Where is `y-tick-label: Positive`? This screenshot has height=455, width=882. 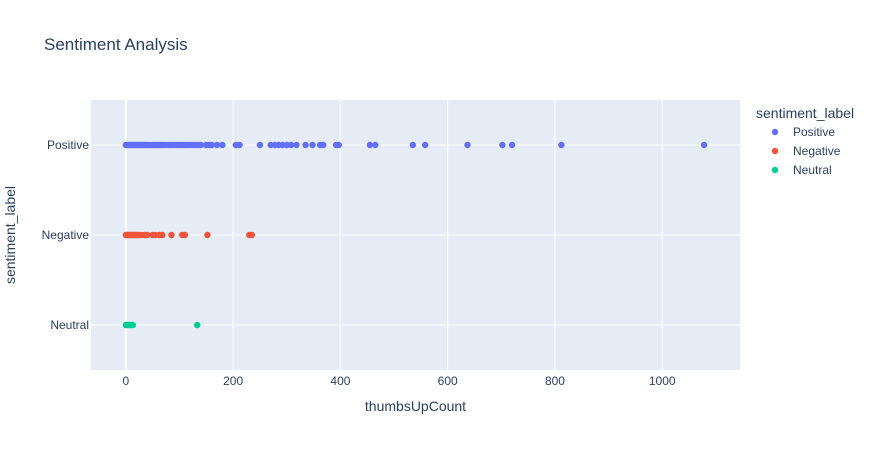
y-tick-label: Positive is located at coordinates (68, 145).